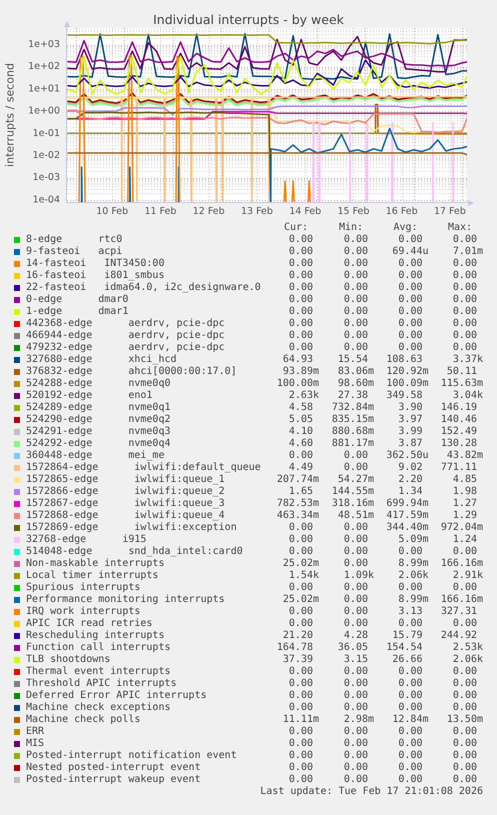 The height and width of the screenshot is (815, 497). What do you see at coordinates (98, 384) in the screenshot?
I see `legend-label: 524288-edge nvme0q0` at bounding box center [98, 384].